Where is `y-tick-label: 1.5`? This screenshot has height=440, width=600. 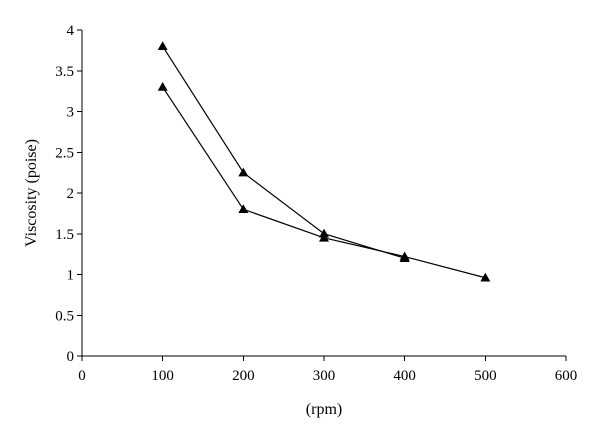 y-tick-label: 1.5 is located at coordinates (64, 235).